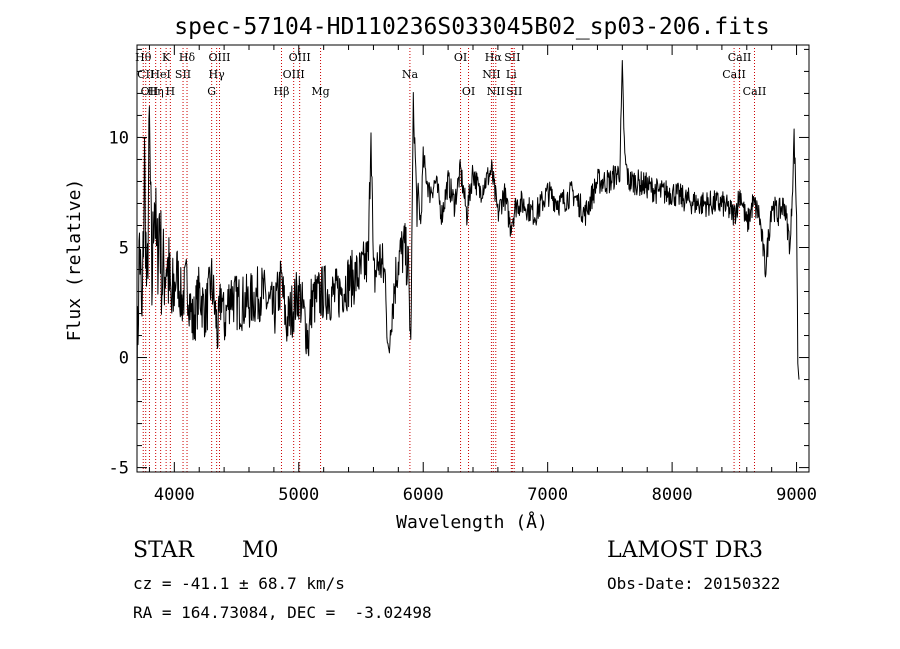 Image resolution: width=900 pixels, height=649 pixels. I want to click on obs-date: Obs-Date: 20150322, so click(694, 583).